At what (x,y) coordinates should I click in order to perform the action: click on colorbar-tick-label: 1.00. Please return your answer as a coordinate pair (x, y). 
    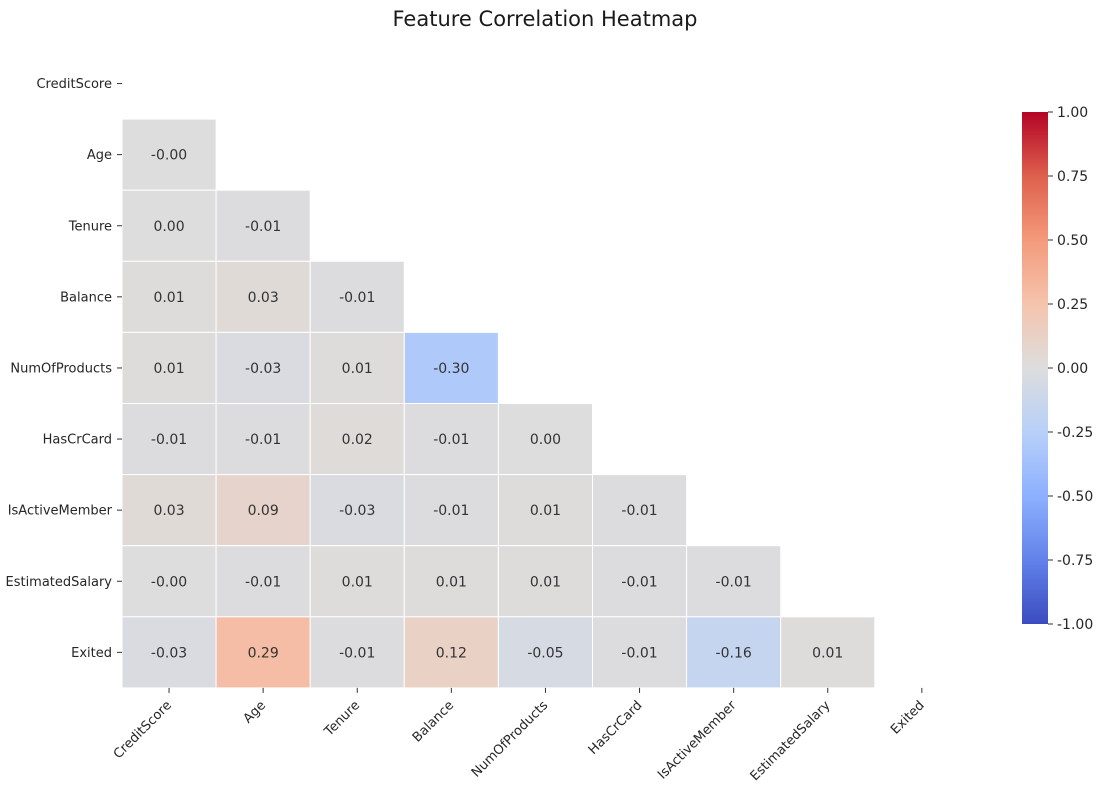
    Looking at the image, I should click on (1072, 113).